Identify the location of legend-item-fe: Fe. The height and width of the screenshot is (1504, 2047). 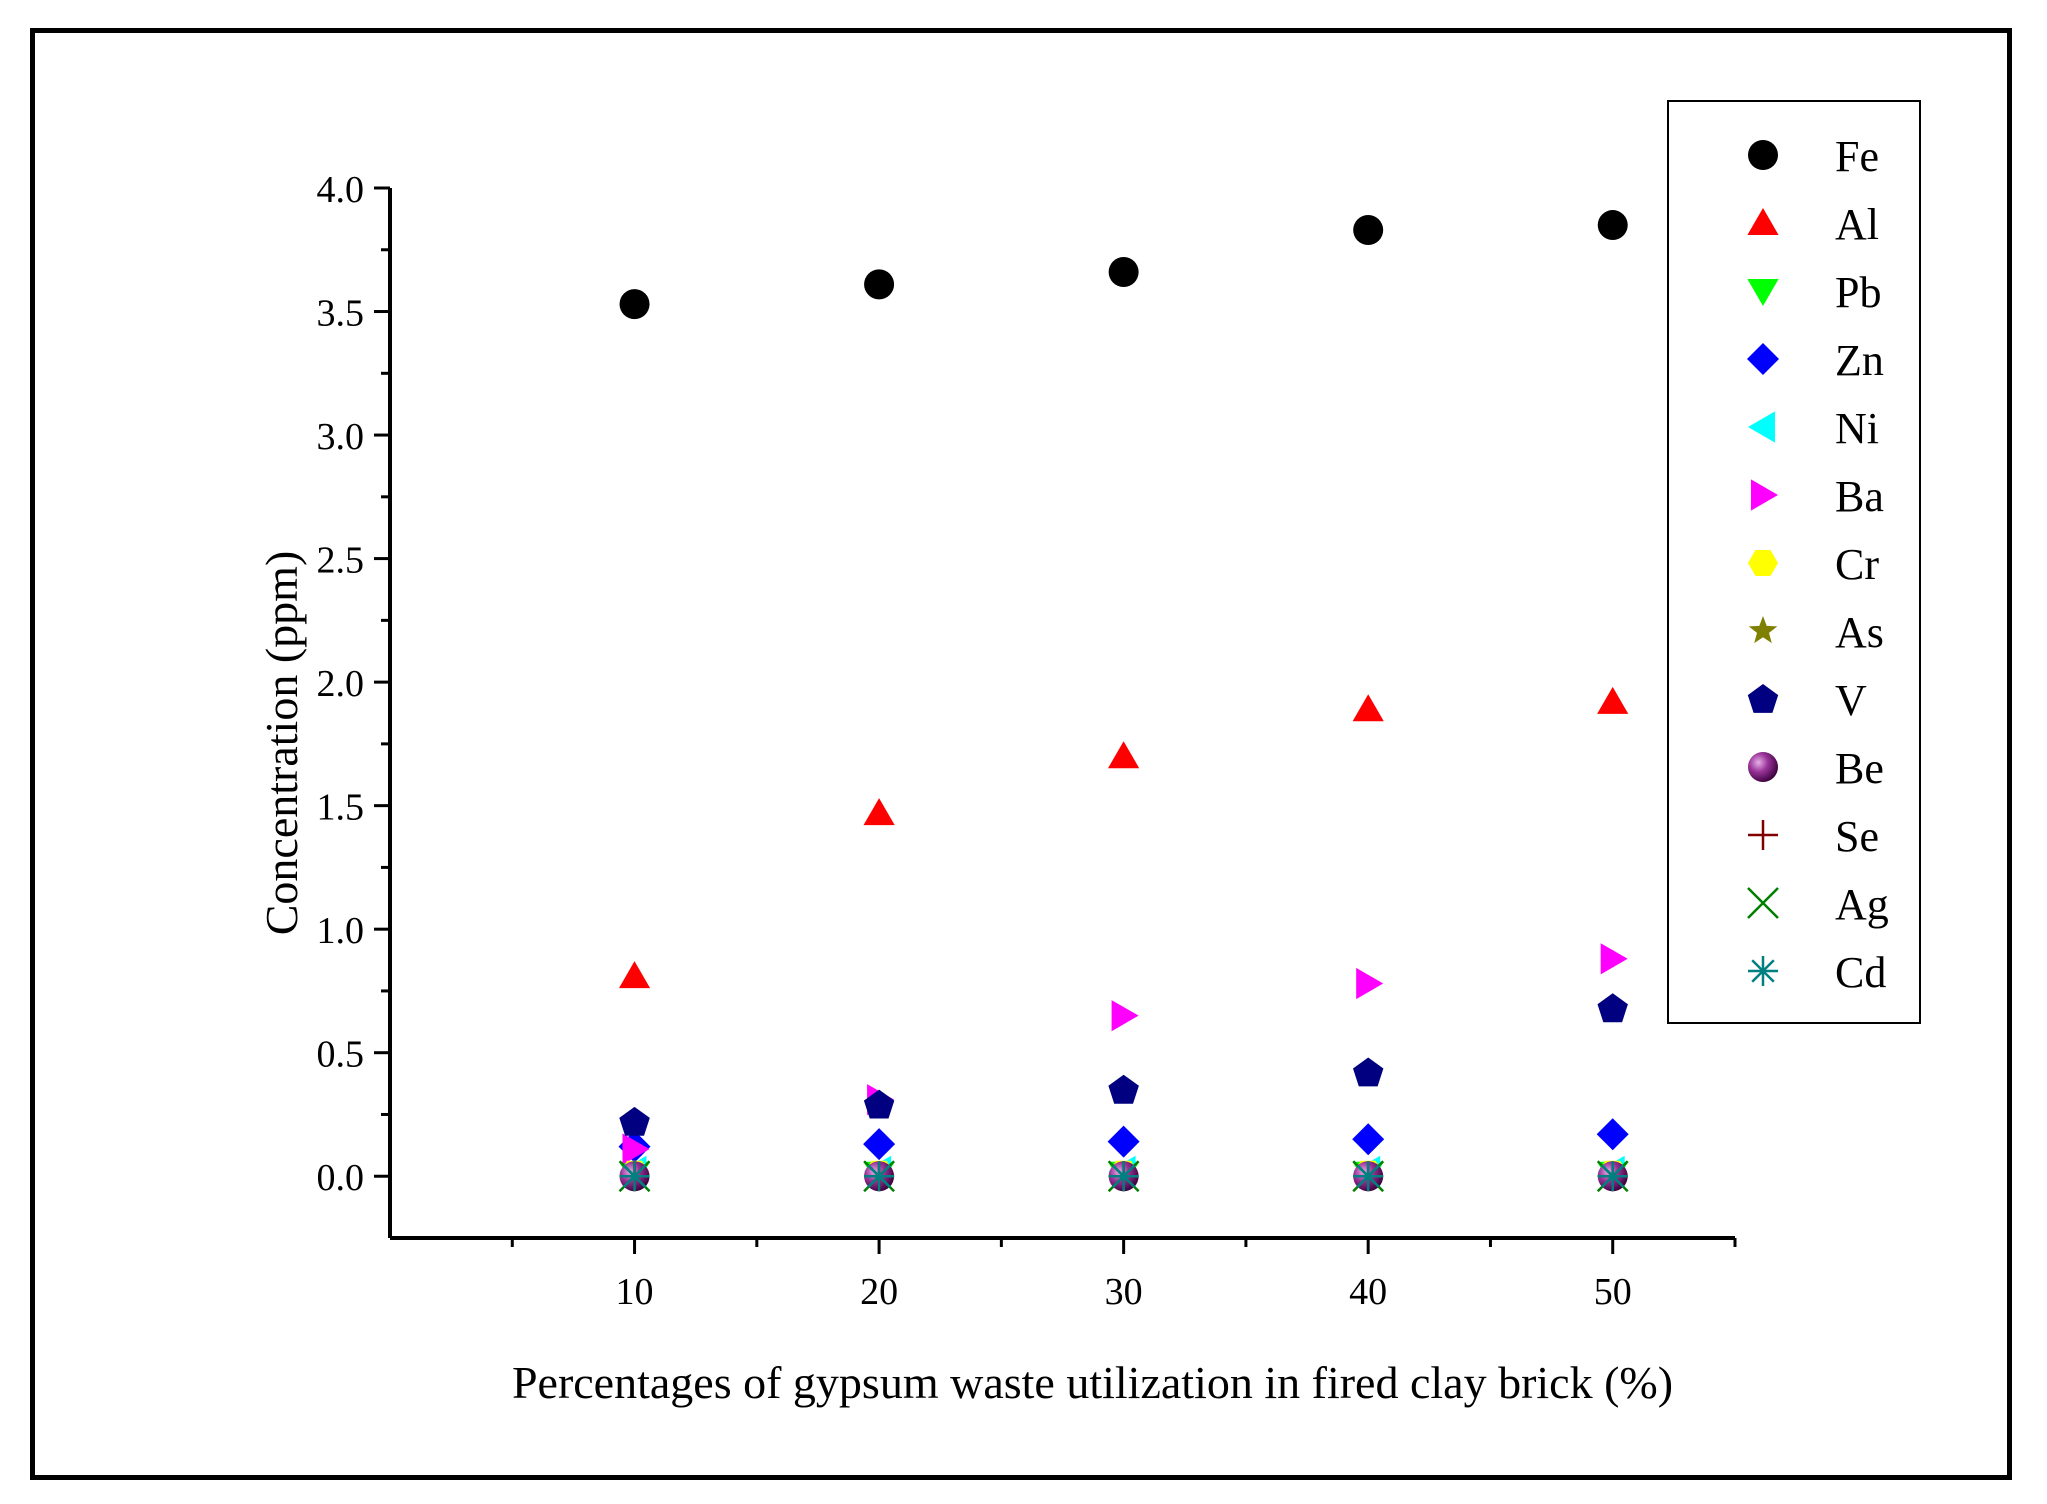
(1813, 156).